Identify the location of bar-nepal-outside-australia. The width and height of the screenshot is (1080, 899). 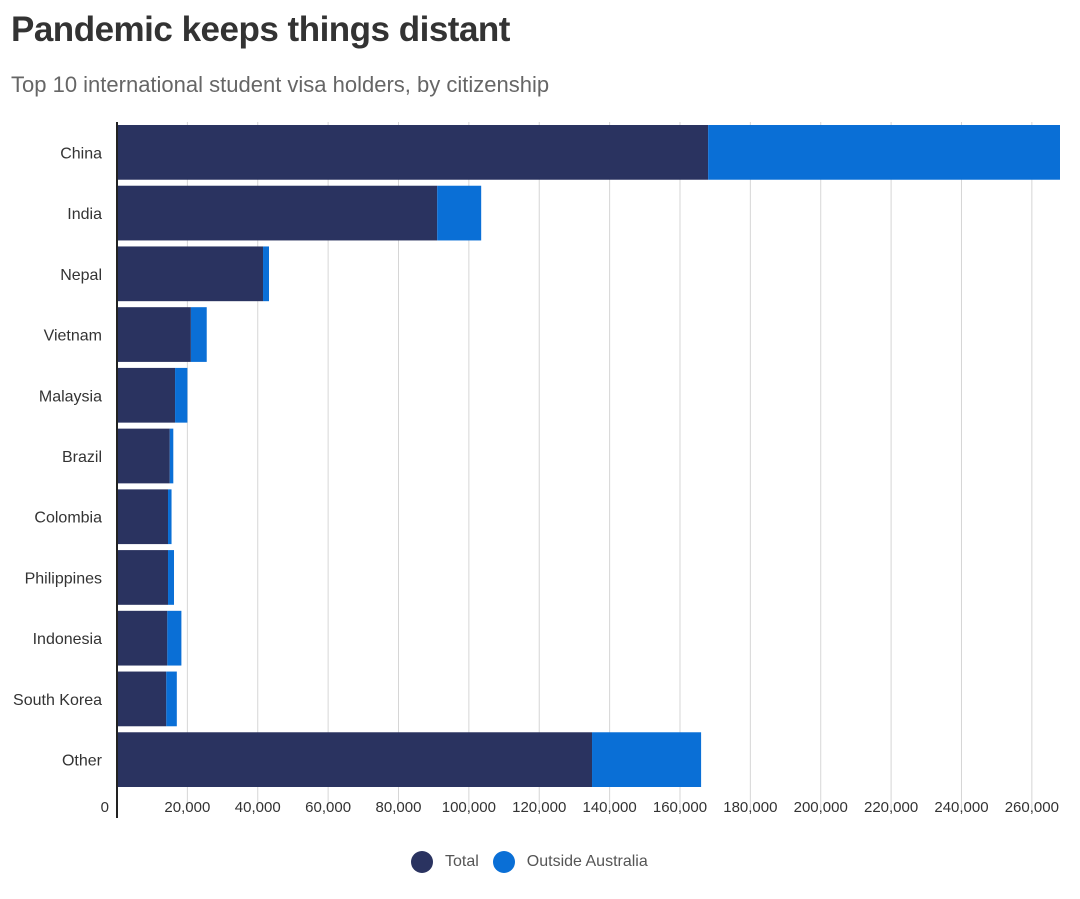
(266, 274).